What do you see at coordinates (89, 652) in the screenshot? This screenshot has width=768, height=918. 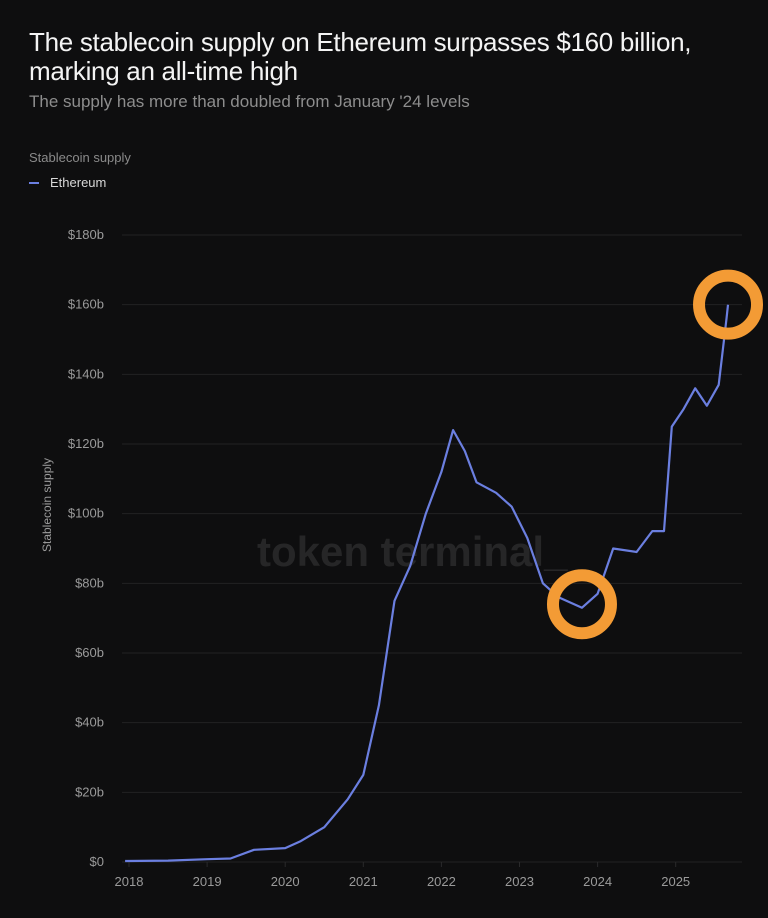 I see `y-tick-label: $60b` at bounding box center [89, 652].